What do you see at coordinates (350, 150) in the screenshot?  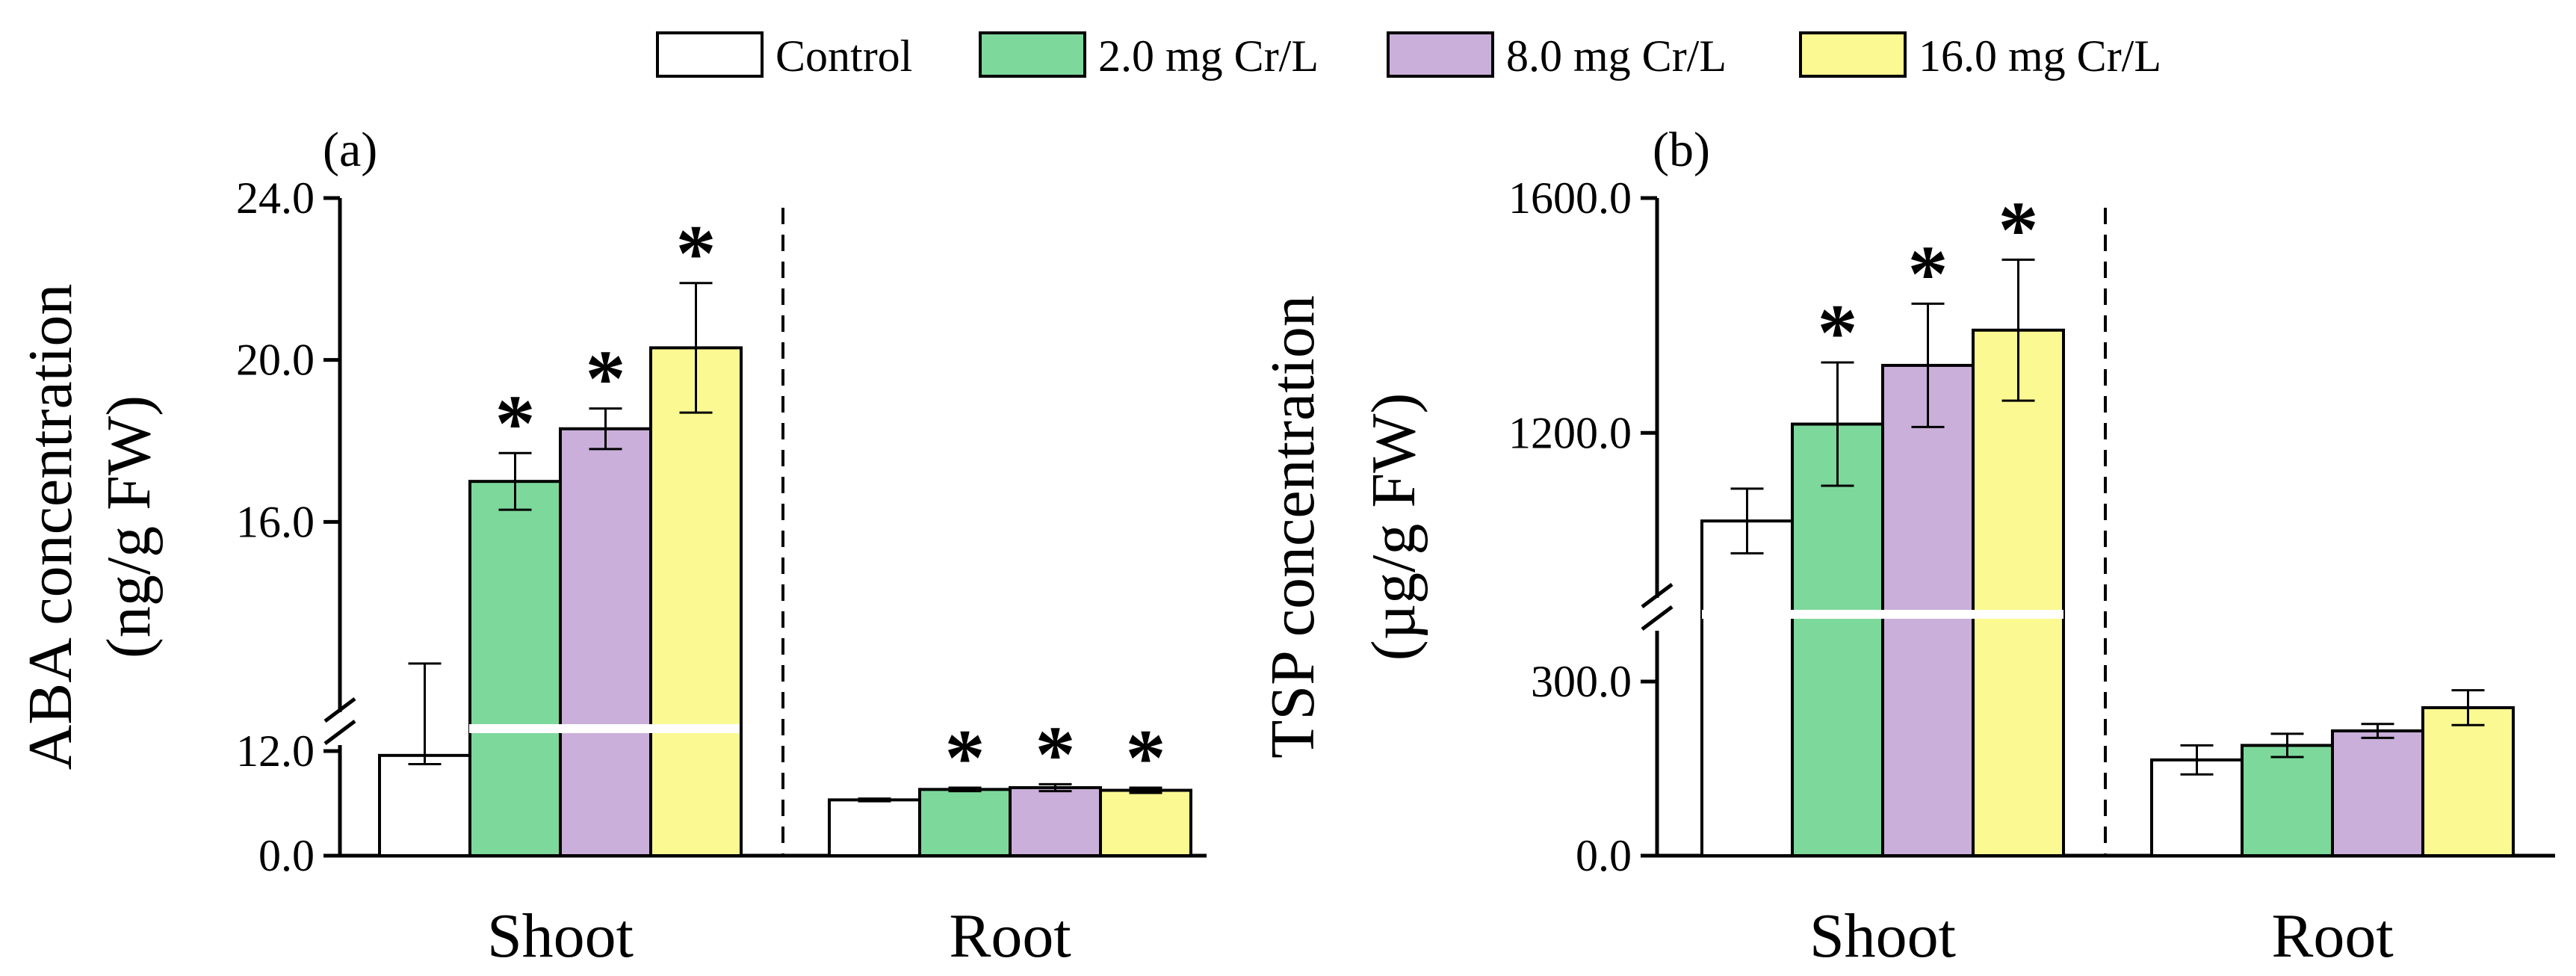 I see `panel-label: (a)` at bounding box center [350, 150].